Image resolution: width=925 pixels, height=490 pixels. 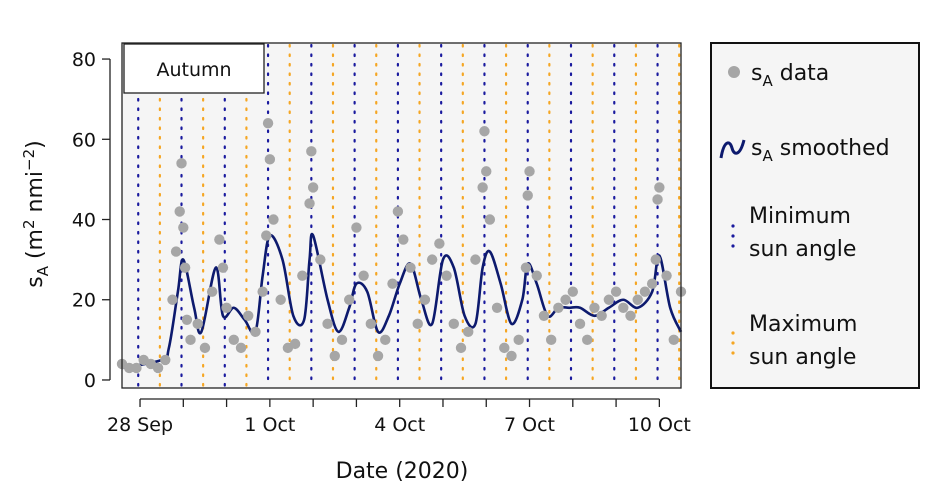 What do you see at coordinates (529, 425) in the screenshot?
I see `x-tick-label: 7 Oct` at bounding box center [529, 425].